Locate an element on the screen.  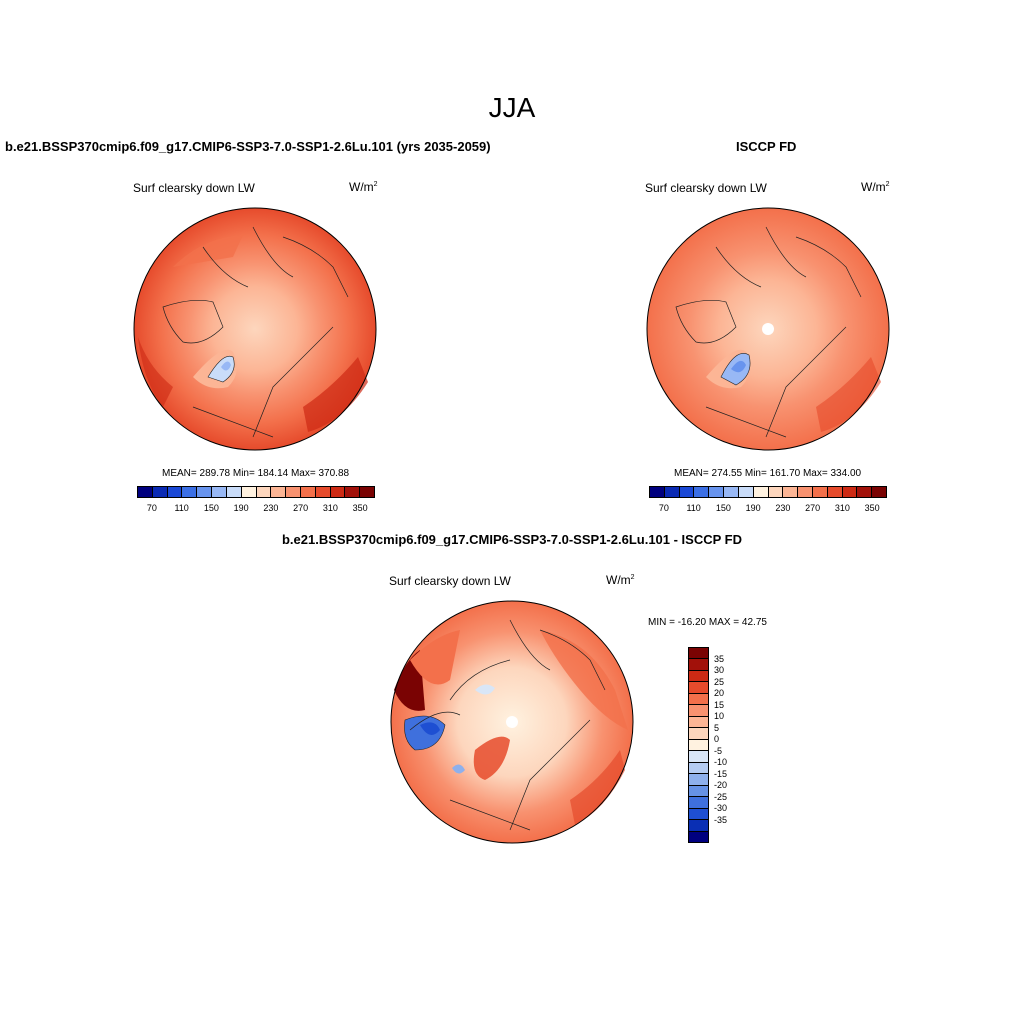
colorbar-tick-label: 70 is located at coordinates (663, 508).